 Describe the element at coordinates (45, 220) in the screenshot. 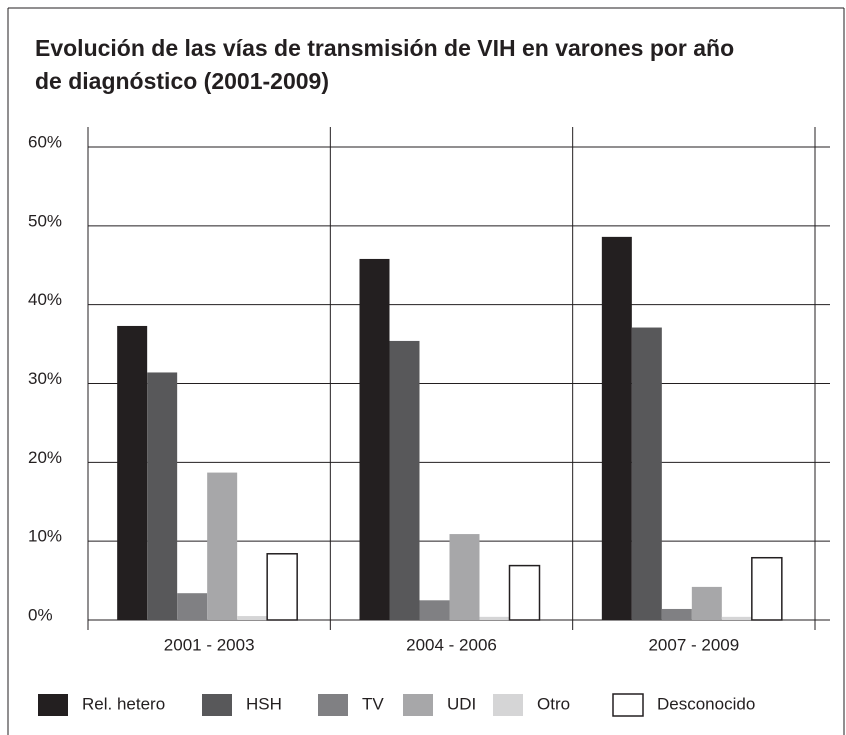

I see `y-tick-label: 50%` at that location.